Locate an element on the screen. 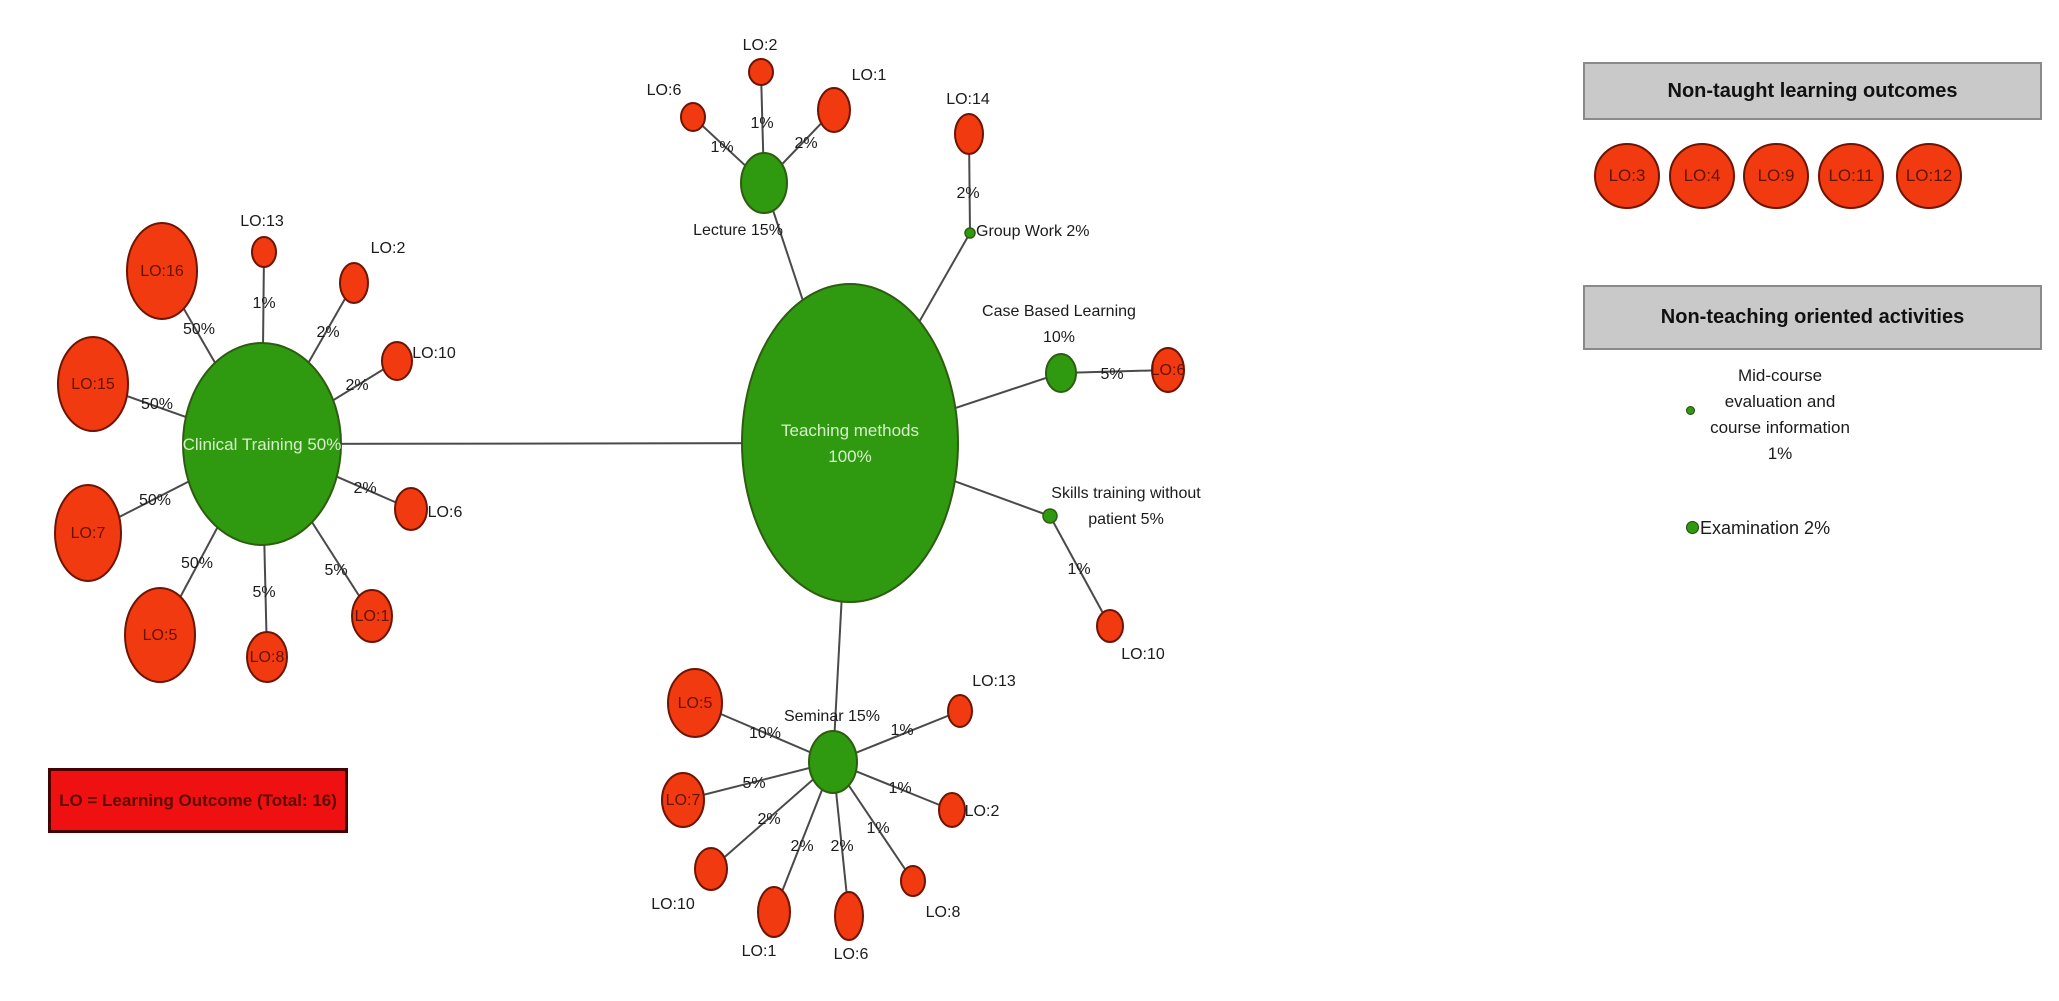 Image resolution: width=2059 pixels, height=1001 pixels. node-g-lo14 is located at coordinates (969, 134).